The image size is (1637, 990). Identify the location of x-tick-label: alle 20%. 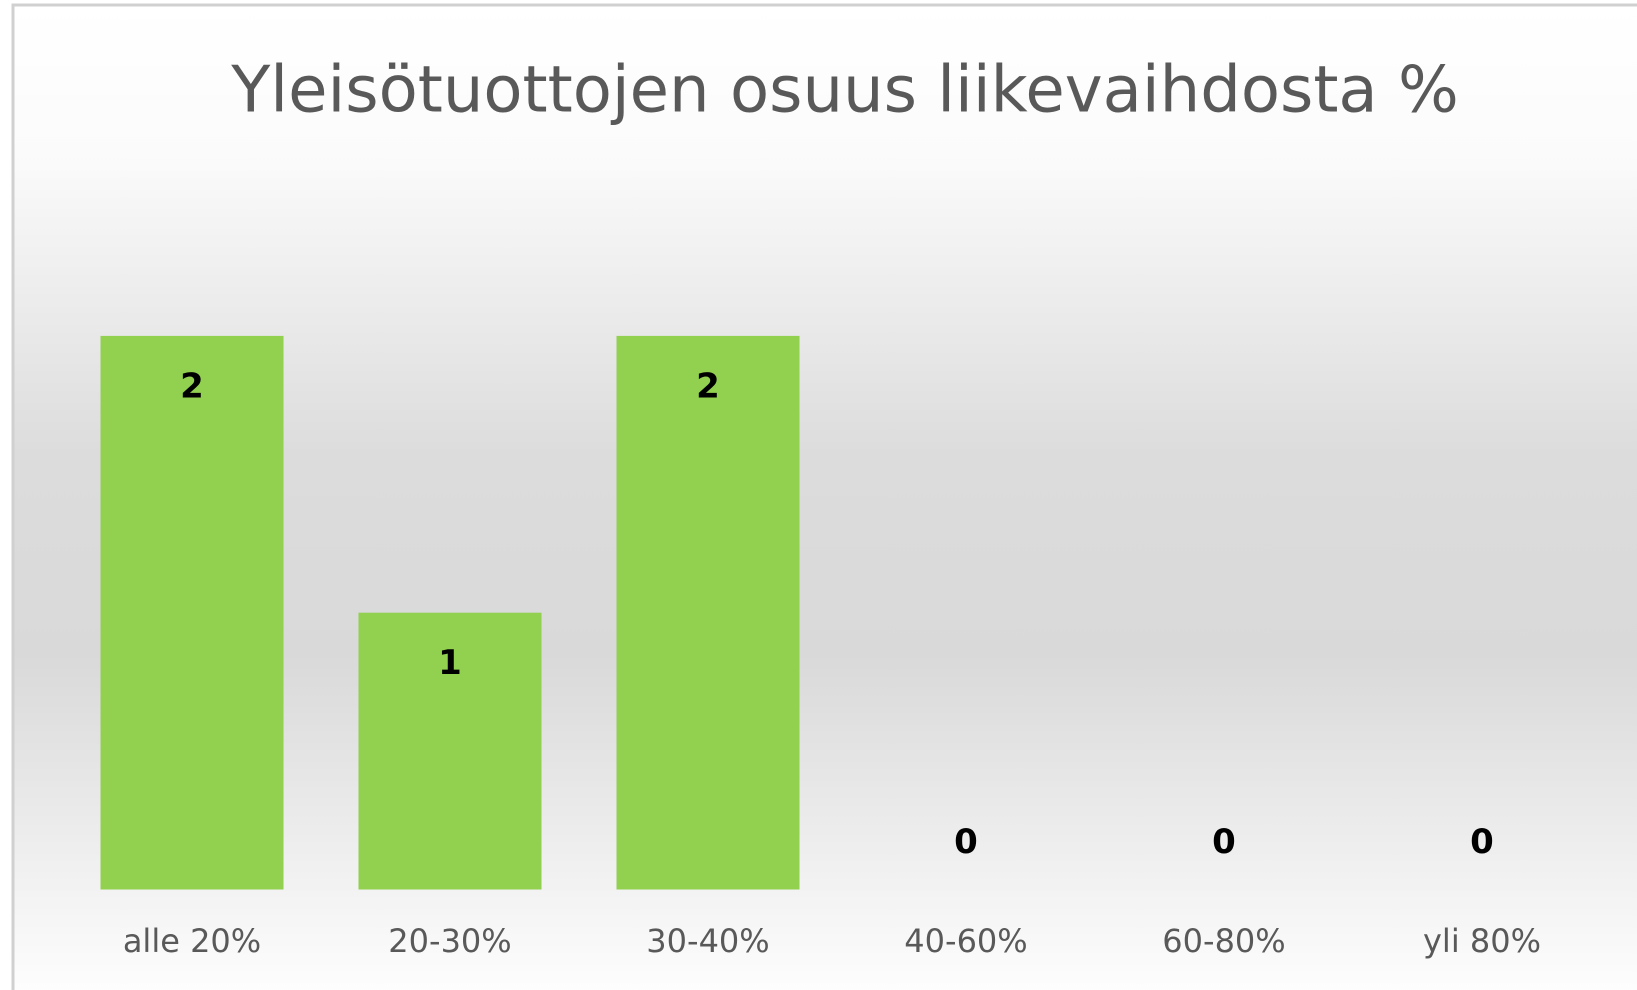
(192, 941).